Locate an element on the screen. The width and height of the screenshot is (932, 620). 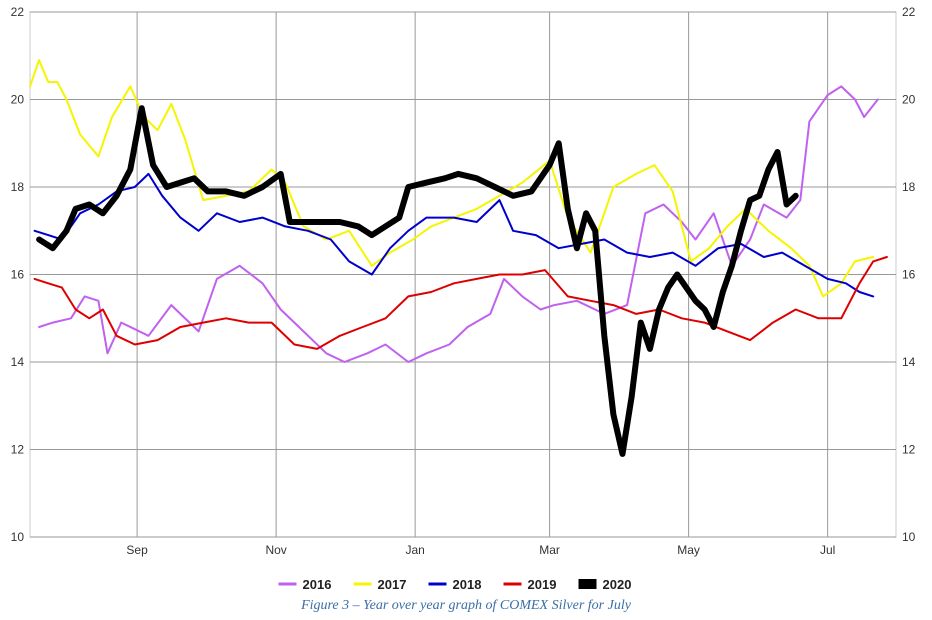
y-tick-label-left: 16 is located at coordinates (18, 275).